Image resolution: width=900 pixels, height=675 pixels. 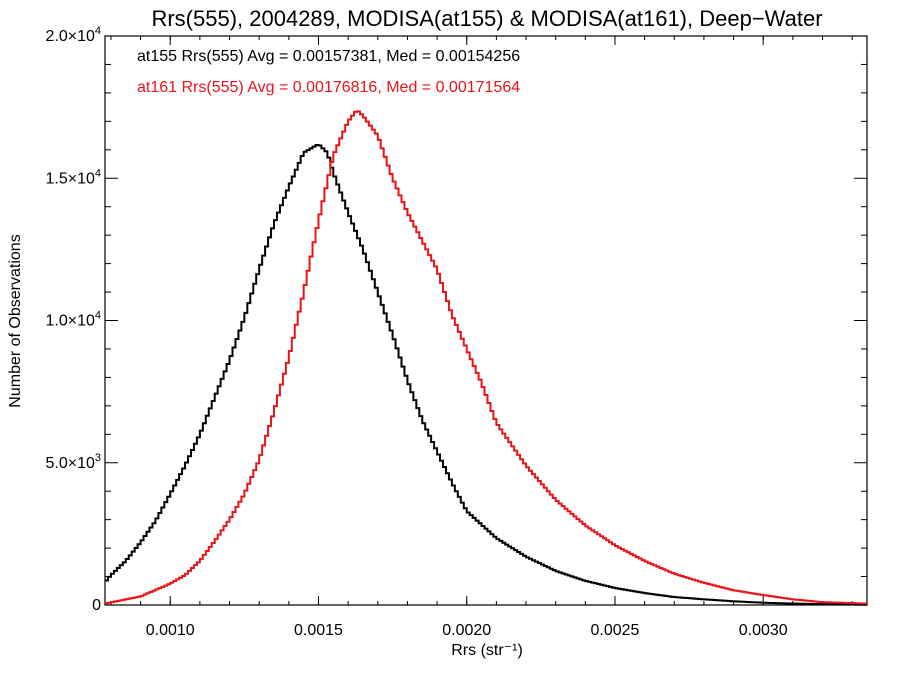 I want to click on x-tick-label: 0.0025, so click(x=615, y=630).